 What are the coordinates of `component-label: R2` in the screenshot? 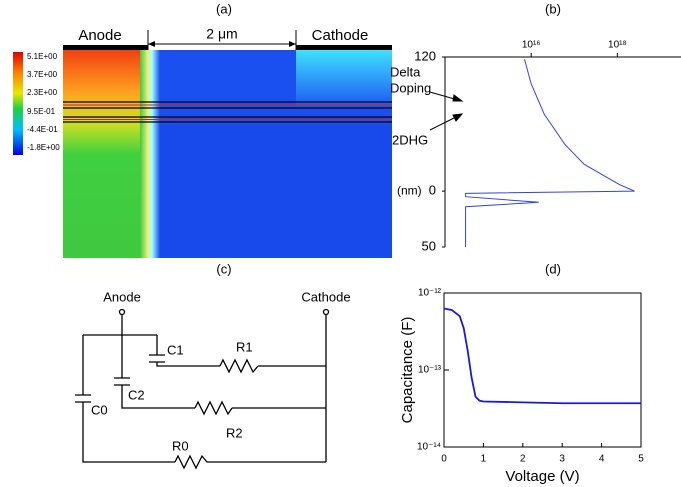 It's located at (234, 432).